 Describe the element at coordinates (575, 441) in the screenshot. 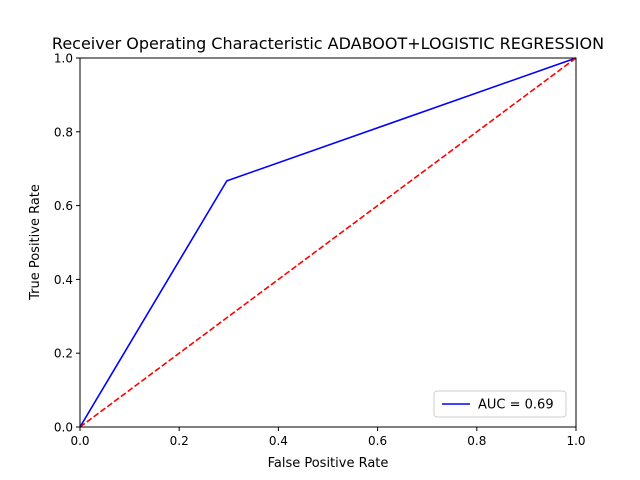

I see `x-tick-label: 1.0` at that location.